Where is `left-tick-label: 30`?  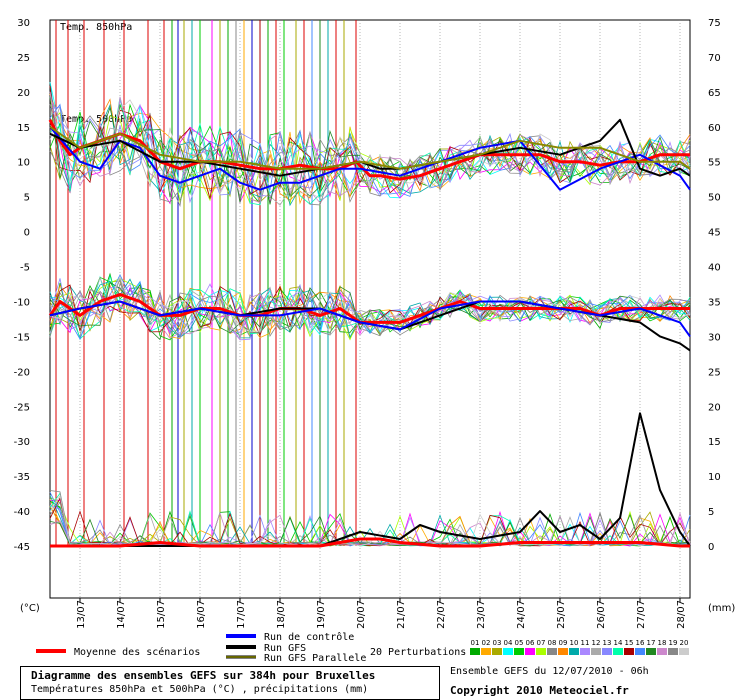 left-tick-label: 30 is located at coordinates (23, 23).